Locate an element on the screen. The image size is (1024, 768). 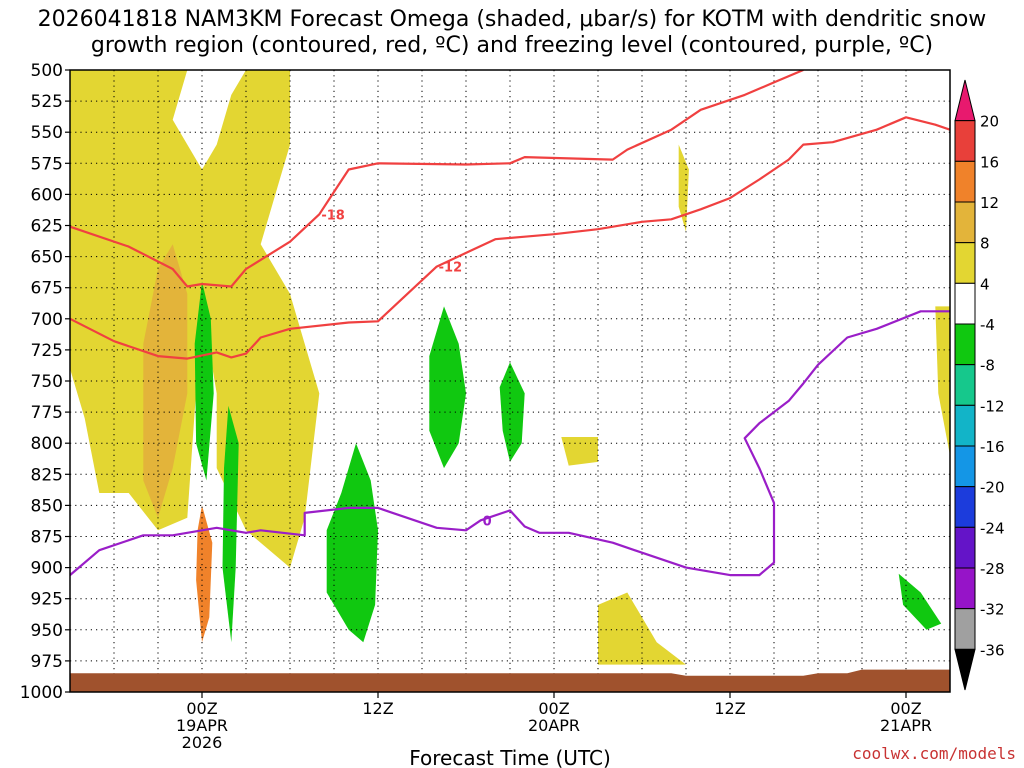
colorbar-cap-top is located at coordinates (965, 100).